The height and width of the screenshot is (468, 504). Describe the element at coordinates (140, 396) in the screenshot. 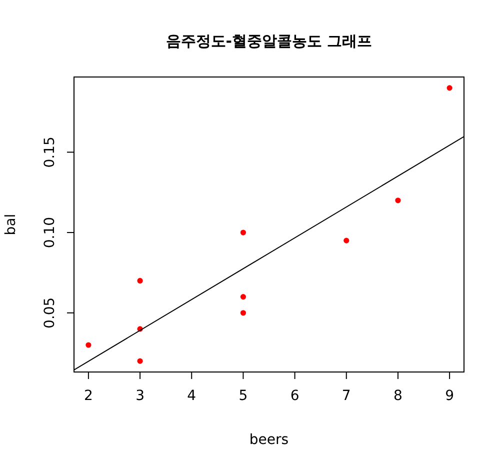

I see `x-tick-label: 3` at that location.